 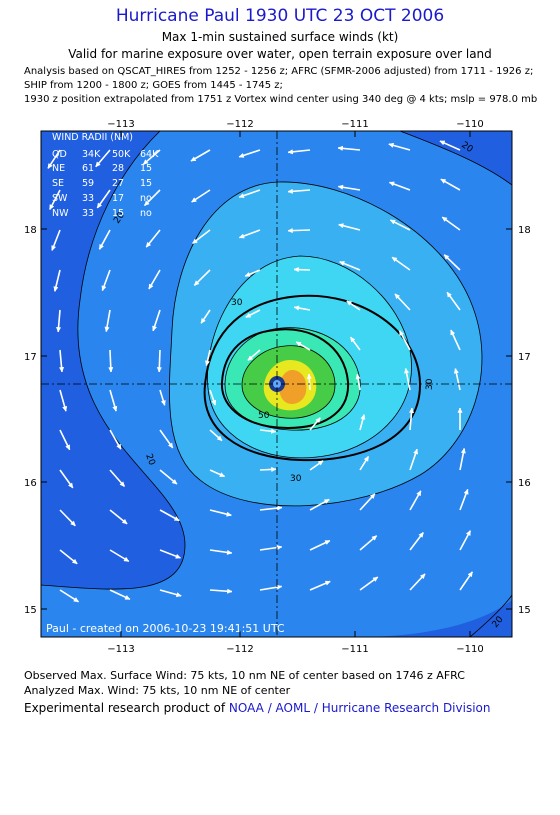 I want to click on lon-tick-bottom: −113, so click(x=120, y=648).